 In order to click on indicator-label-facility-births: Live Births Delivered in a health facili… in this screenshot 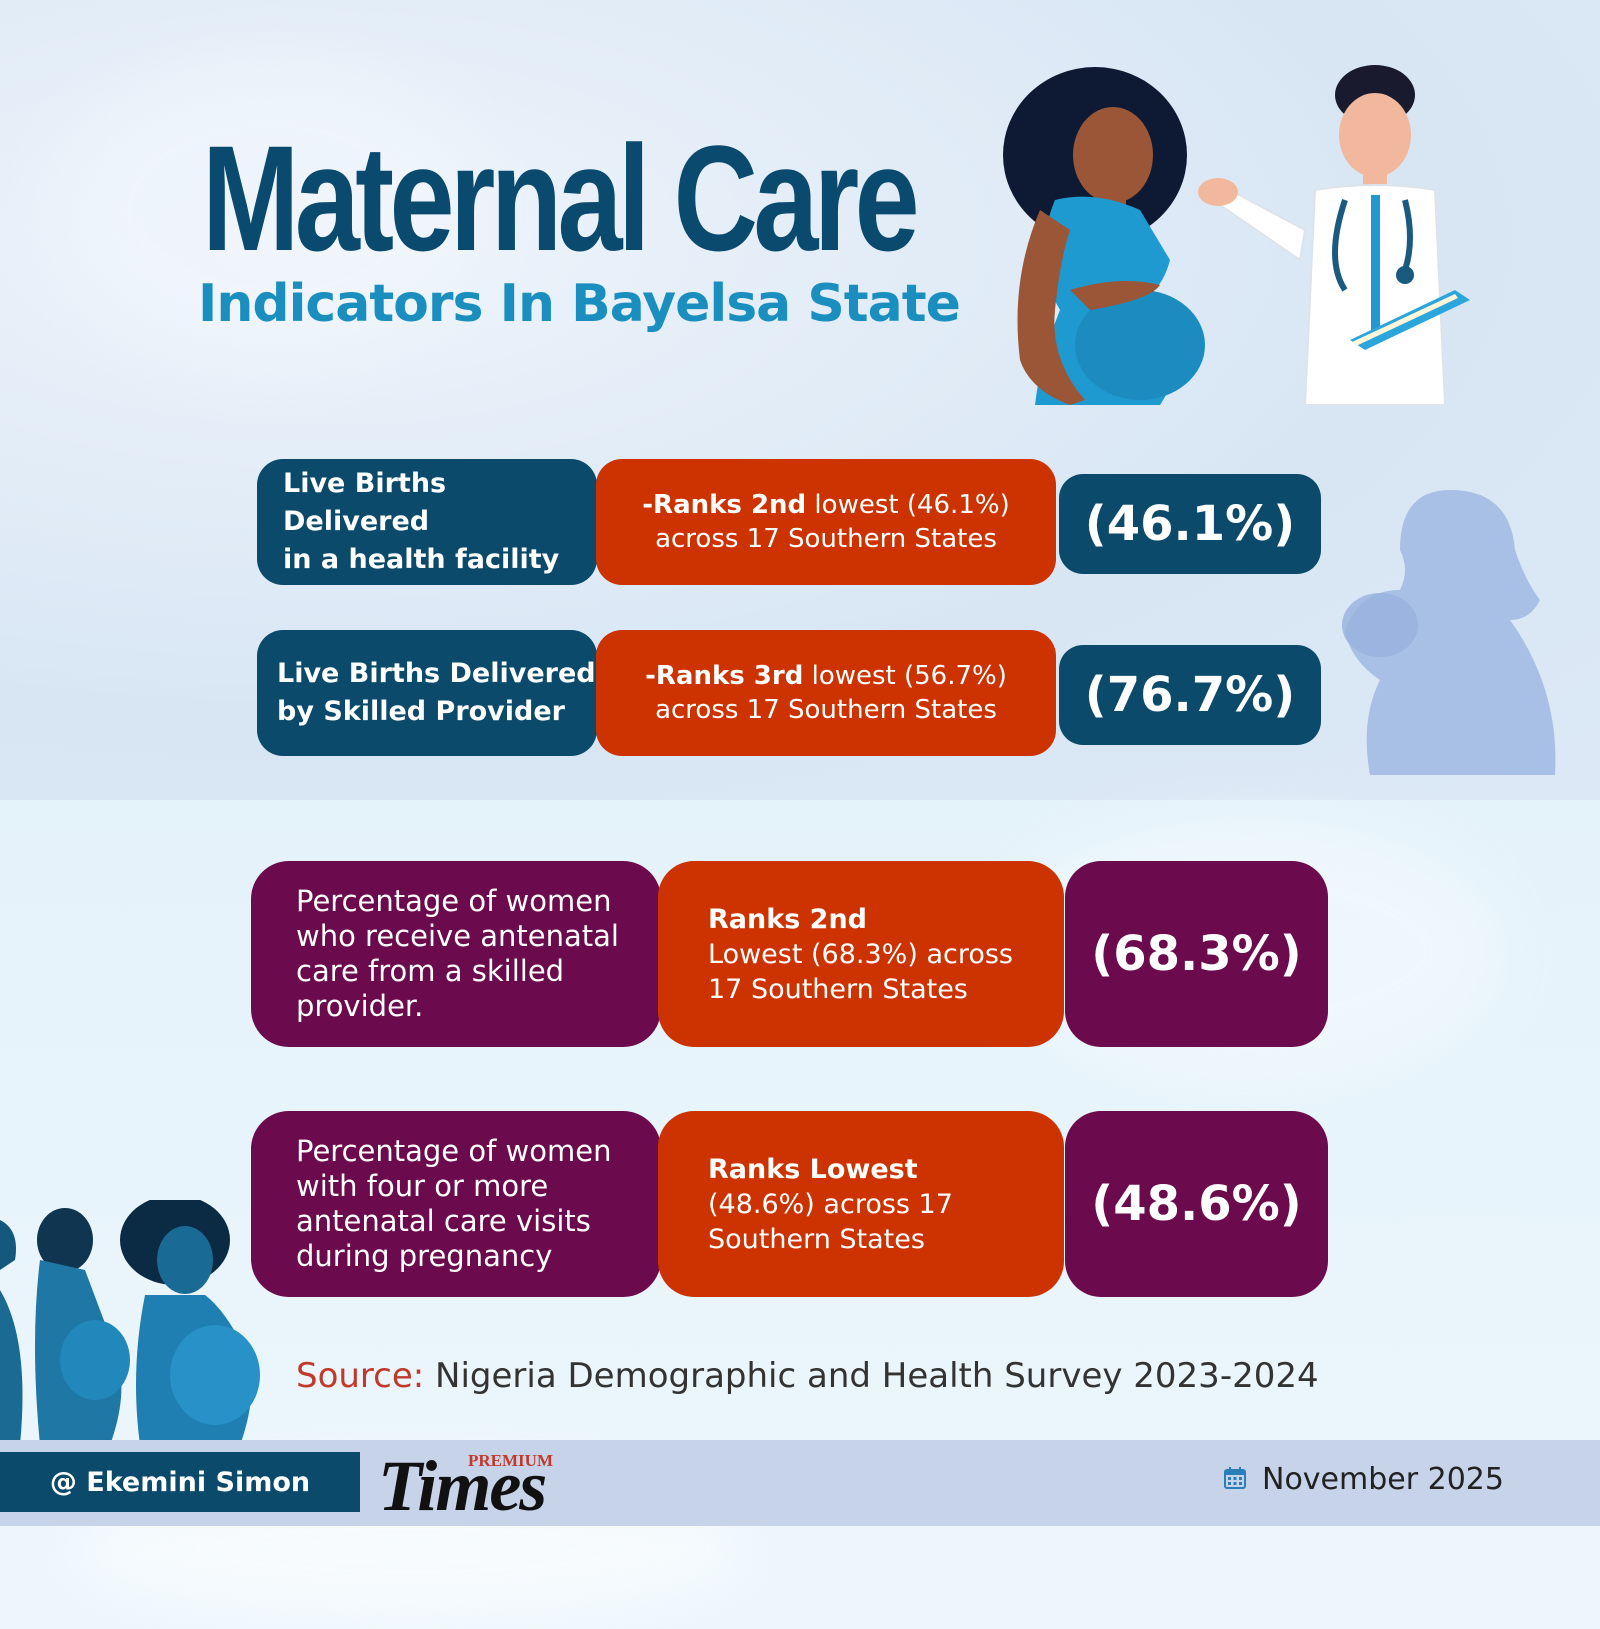, I will do `click(427, 522)`.